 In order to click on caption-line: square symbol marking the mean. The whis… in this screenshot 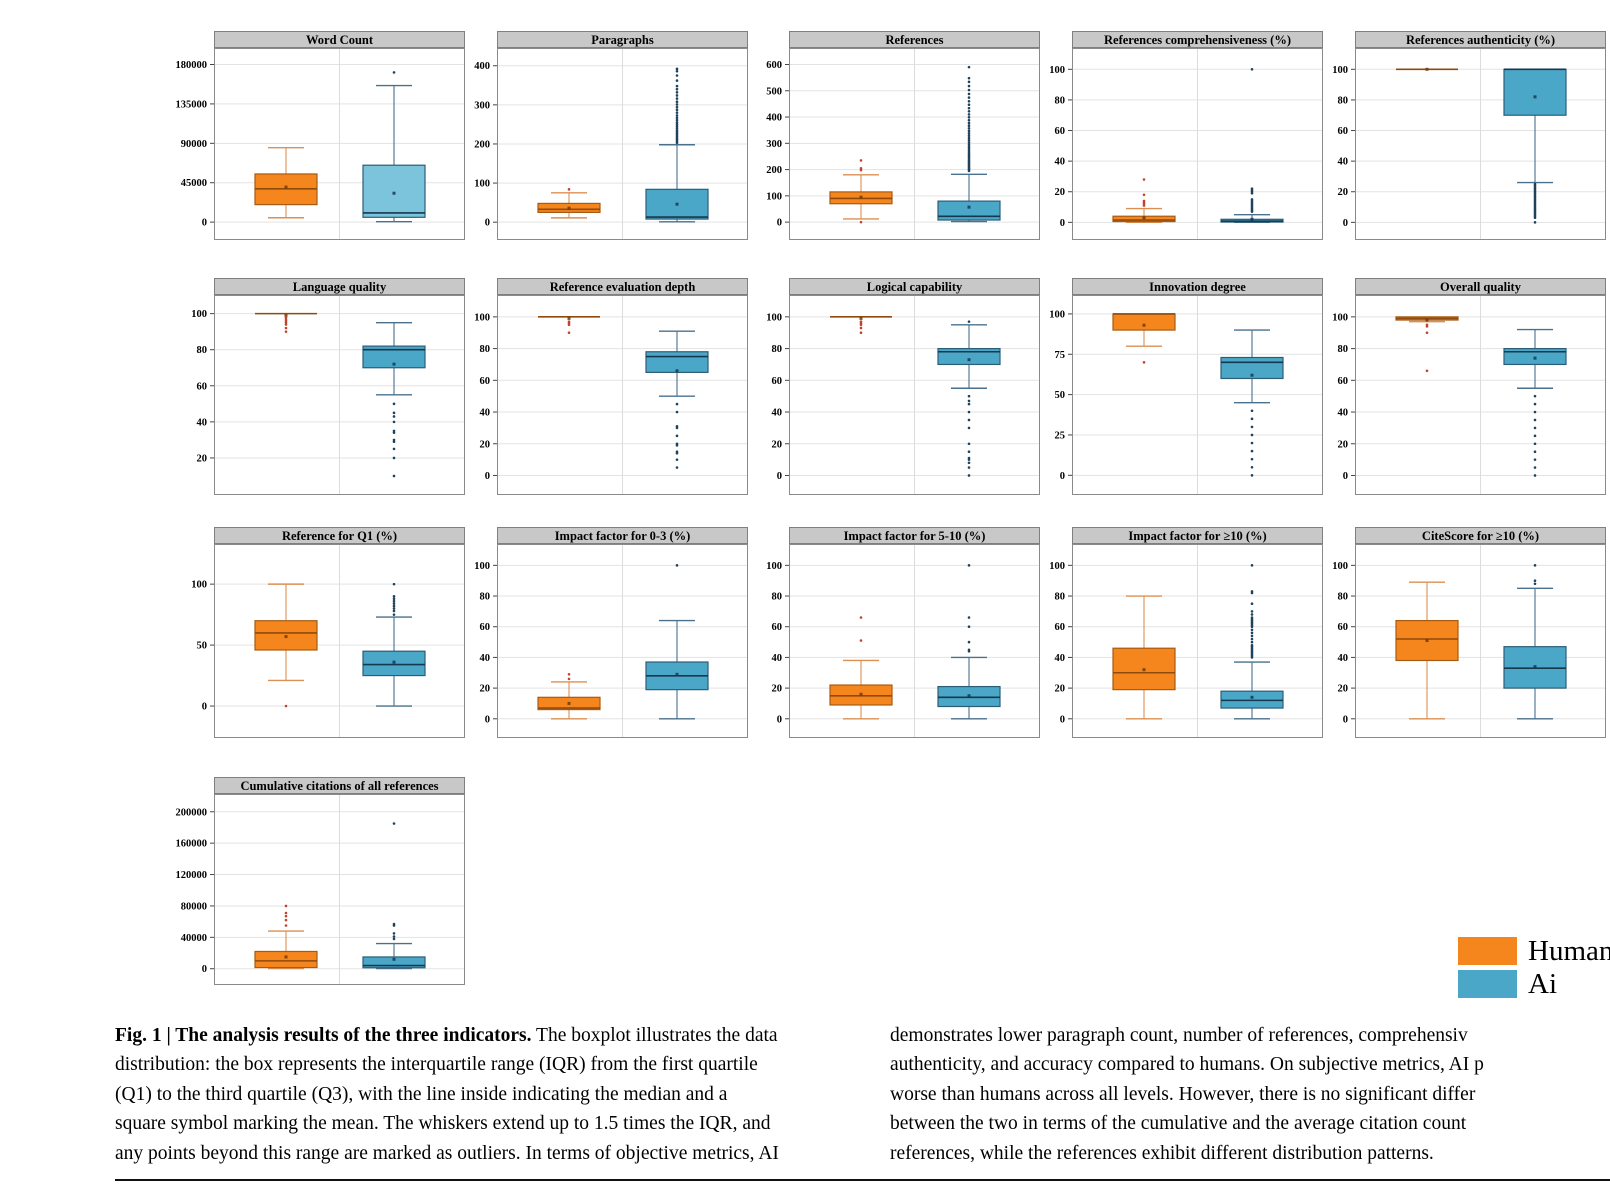, I will do `click(443, 1124)`.